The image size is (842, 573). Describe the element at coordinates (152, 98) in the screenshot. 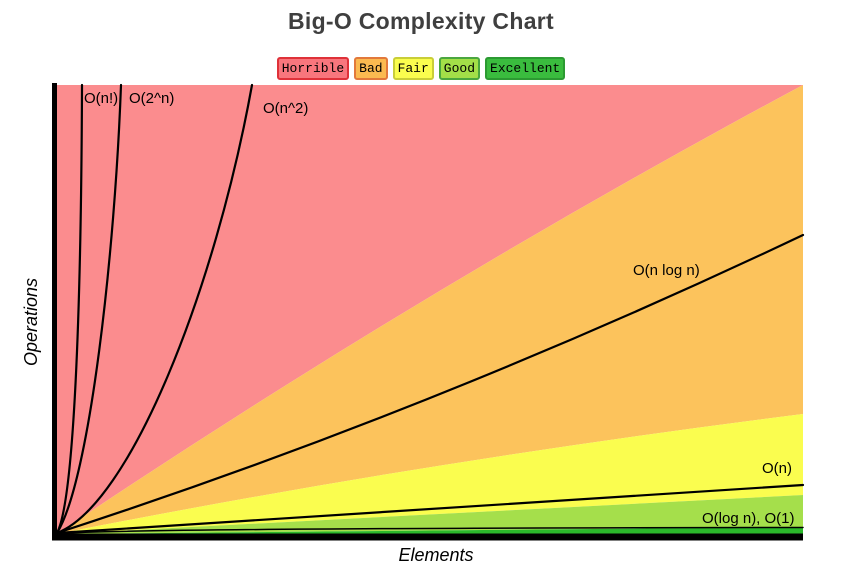

I see `curve-label-2-power-n: O(2^n)` at that location.